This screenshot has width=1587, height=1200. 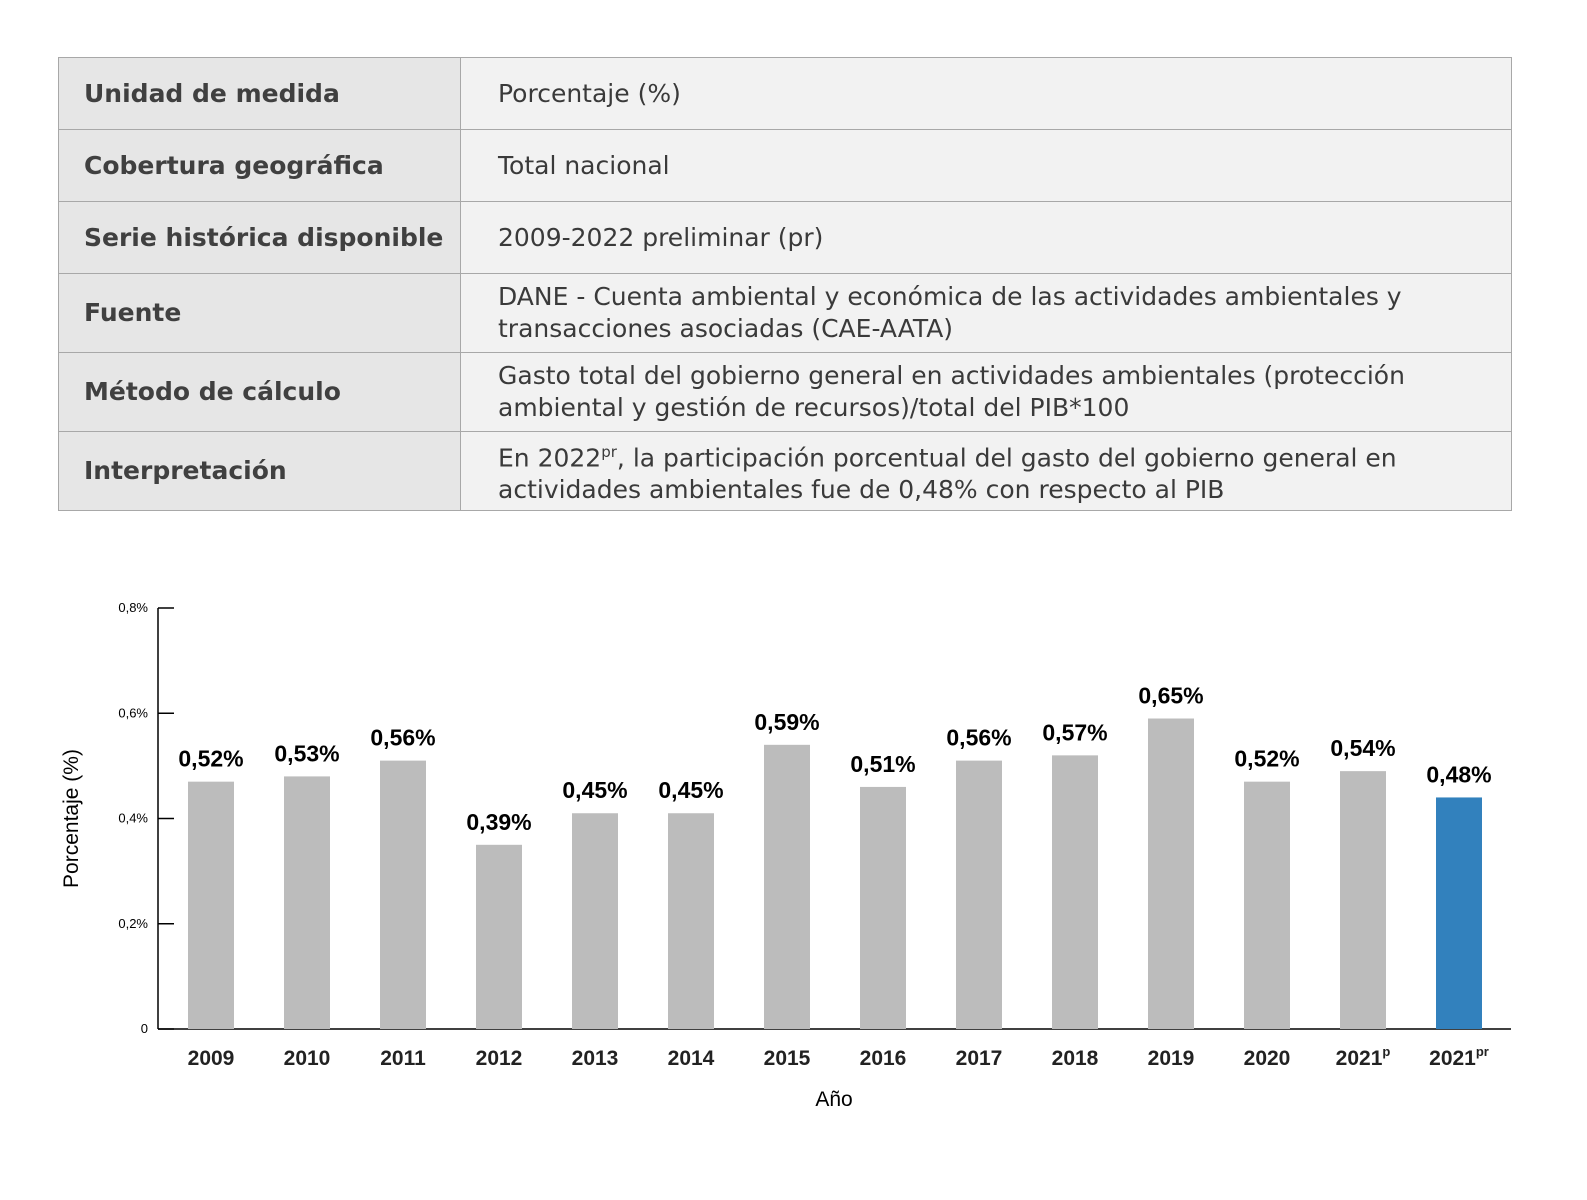 What do you see at coordinates (609, 451) in the screenshot?
I see `interpretacion-superscript: pr` at bounding box center [609, 451].